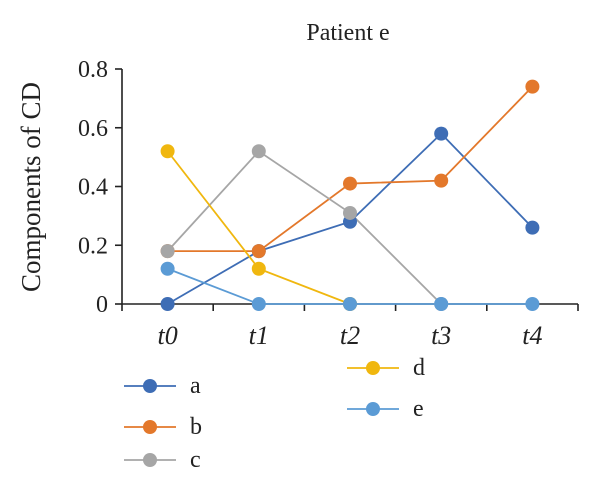 Image resolution: width=600 pixels, height=490 pixels. What do you see at coordinates (102, 305) in the screenshot?
I see `y-tick-label: 0` at bounding box center [102, 305].